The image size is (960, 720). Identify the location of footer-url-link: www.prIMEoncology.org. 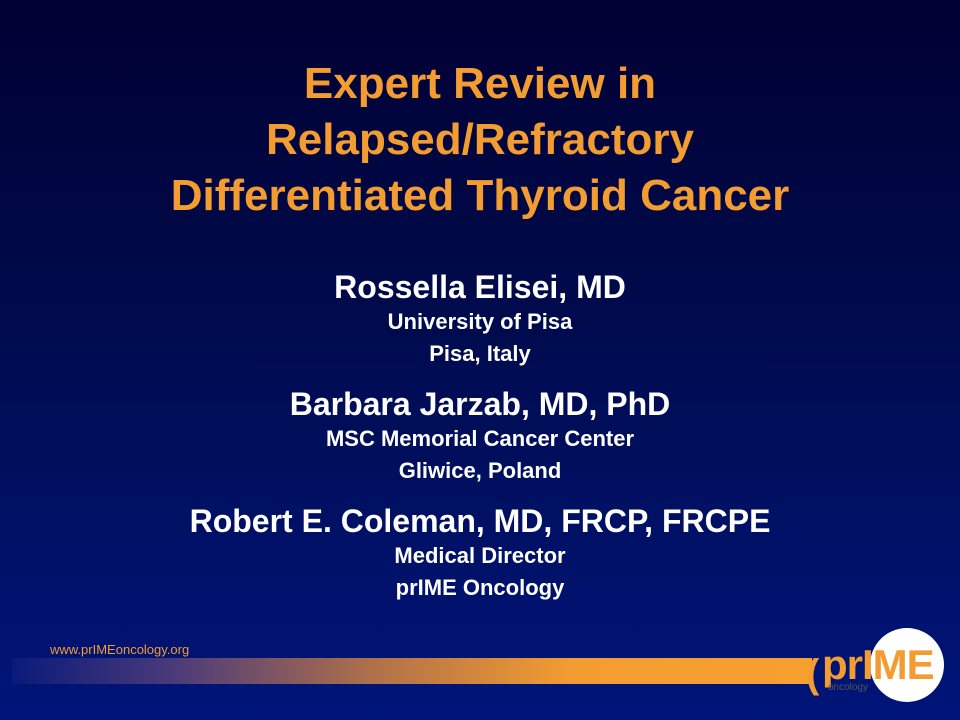
(120, 649).